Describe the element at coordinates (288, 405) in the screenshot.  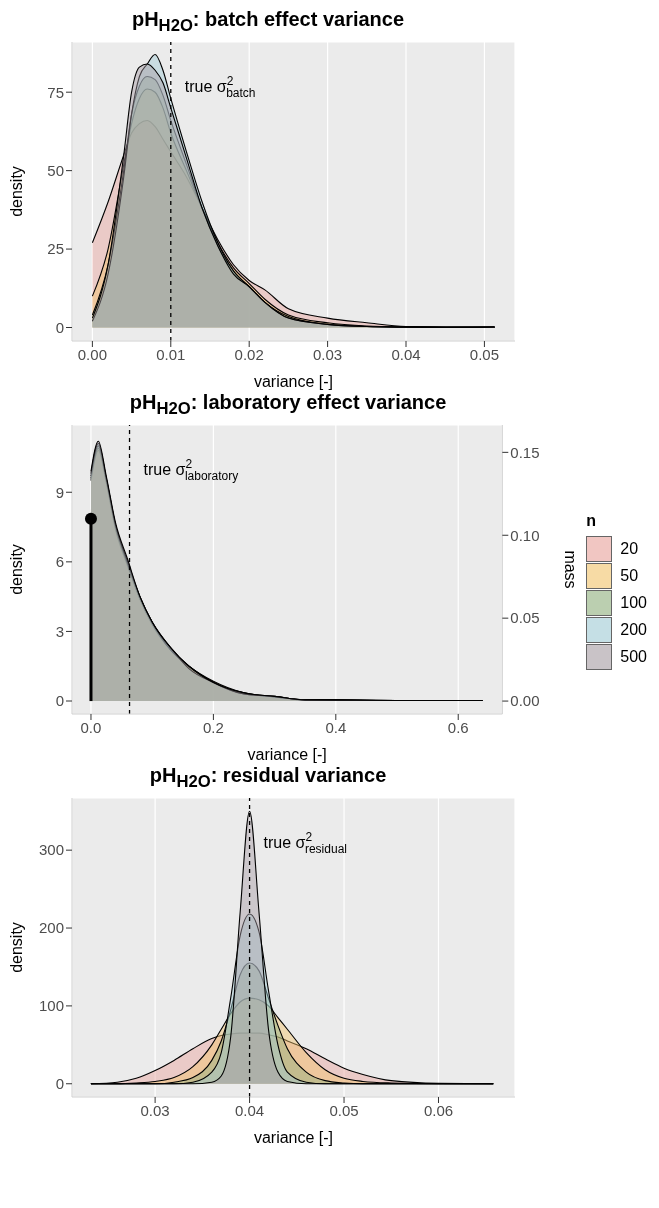
I see `chart-title: pH$_{H2O}$: laboratory effect variance` at that location.